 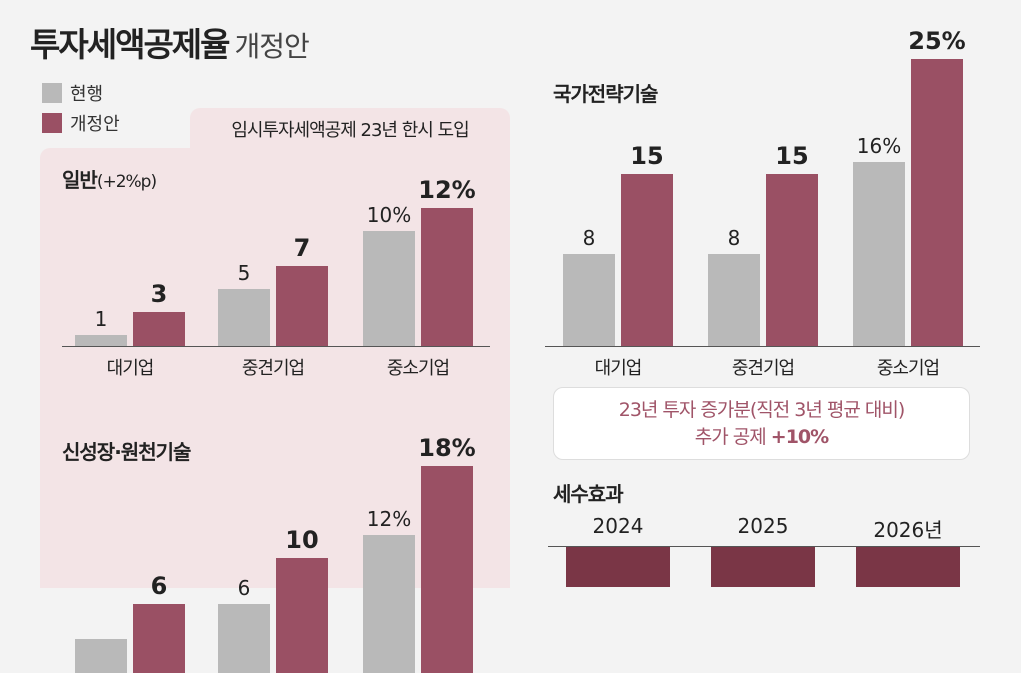 What do you see at coordinates (879, 146) in the screenshot?
I see `data-label: 16%` at bounding box center [879, 146].